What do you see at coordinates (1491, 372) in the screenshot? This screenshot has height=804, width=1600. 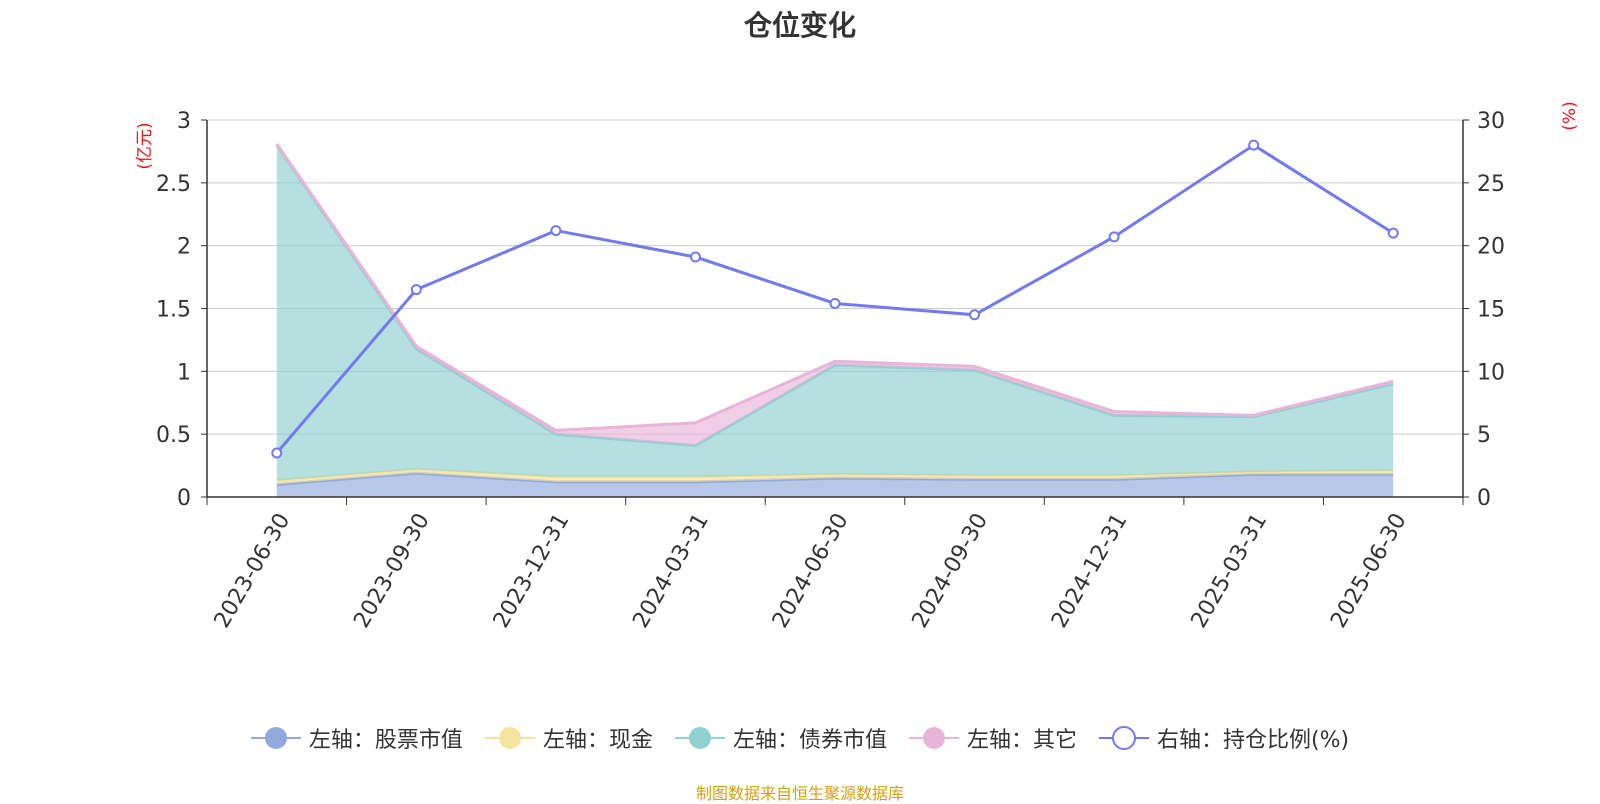 I see `right-axis-tick-label: 10` at bounding box center [1491, 372].